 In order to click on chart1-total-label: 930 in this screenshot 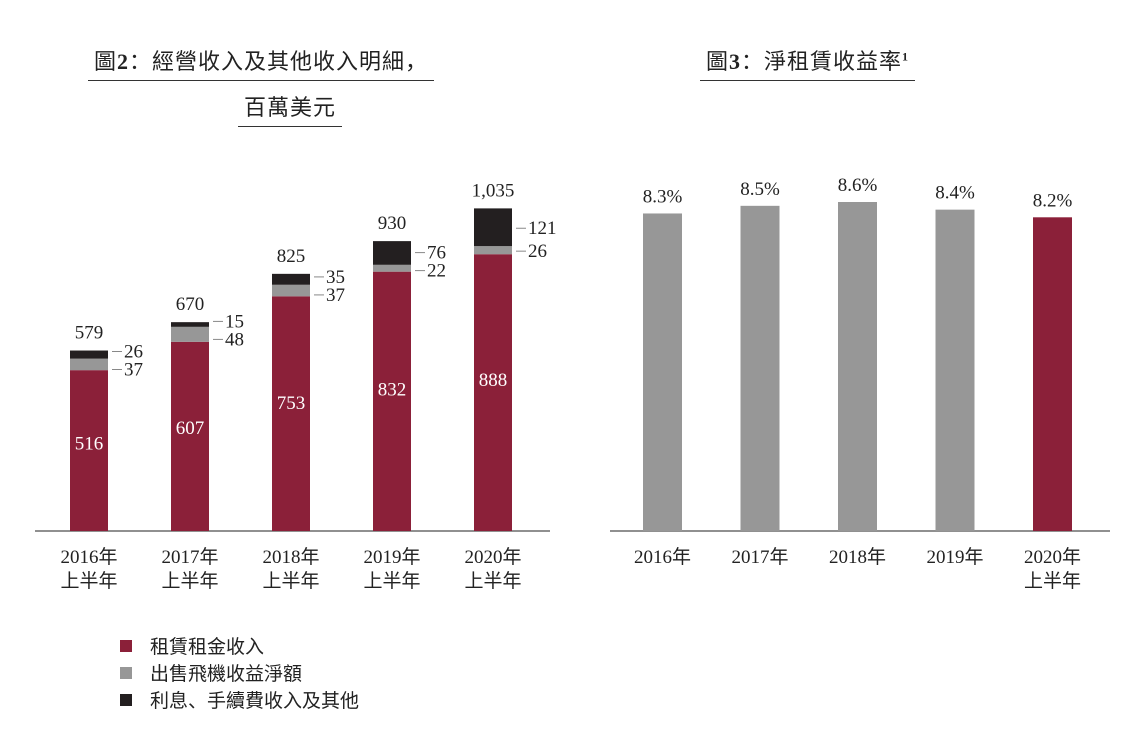, I will do `click(392, 223)`.